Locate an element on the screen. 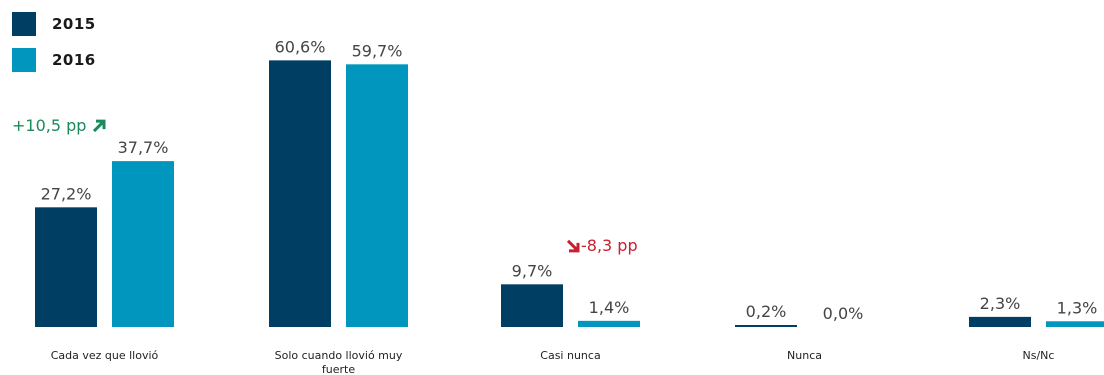 Image resolution: width=1104 pixels, height=375 pixels. data-label-solo-cuando-llovio-muy-fuerte-2015: 60,6% is located at coordinates (300, 46).